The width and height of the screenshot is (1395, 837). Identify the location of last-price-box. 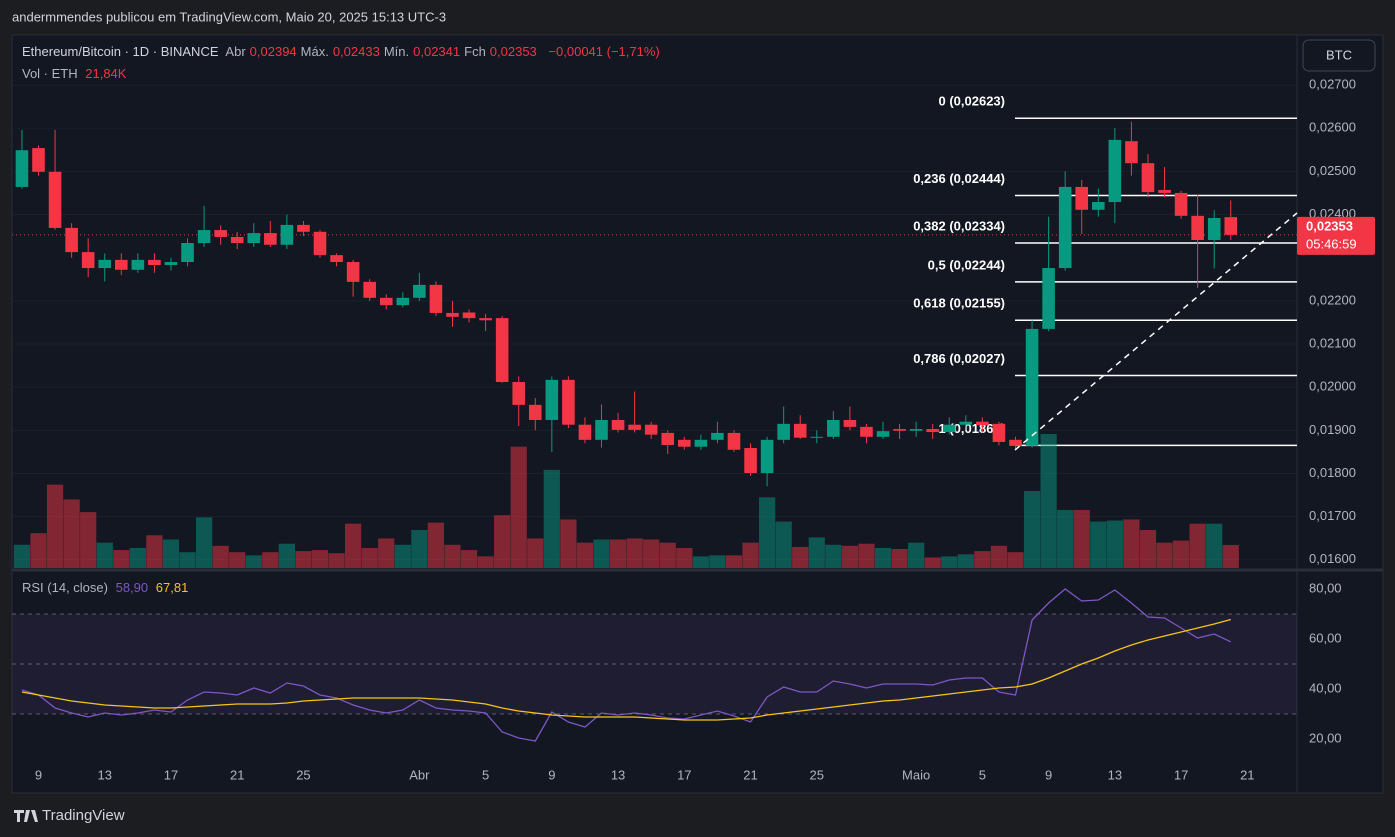
(1336, 235).